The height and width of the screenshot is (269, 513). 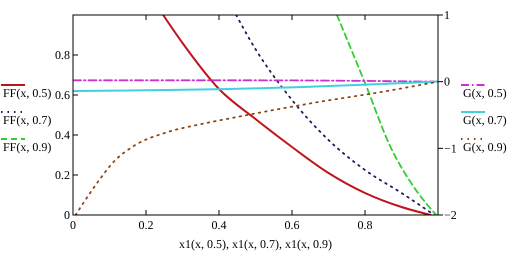 What do you see at coordinates (27, 147) in the screenshot?
I see `legend-label: FF(x, 0.9)` at bounding box center [27, 147].